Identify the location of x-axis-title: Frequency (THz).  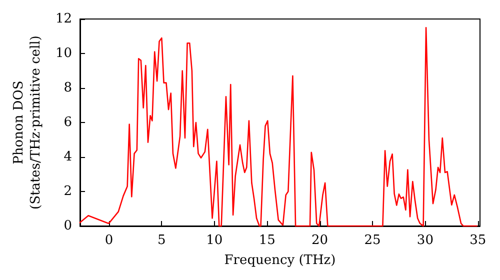
(280, 260).